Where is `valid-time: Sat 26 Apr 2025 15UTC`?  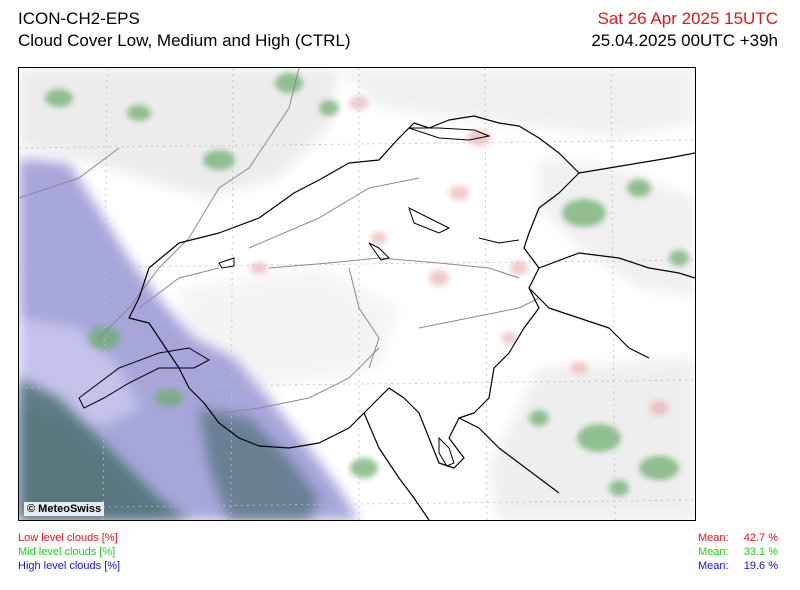 valid-time: Sat 26 Apr 2025 15UTC is located at coordinates (687, 18).